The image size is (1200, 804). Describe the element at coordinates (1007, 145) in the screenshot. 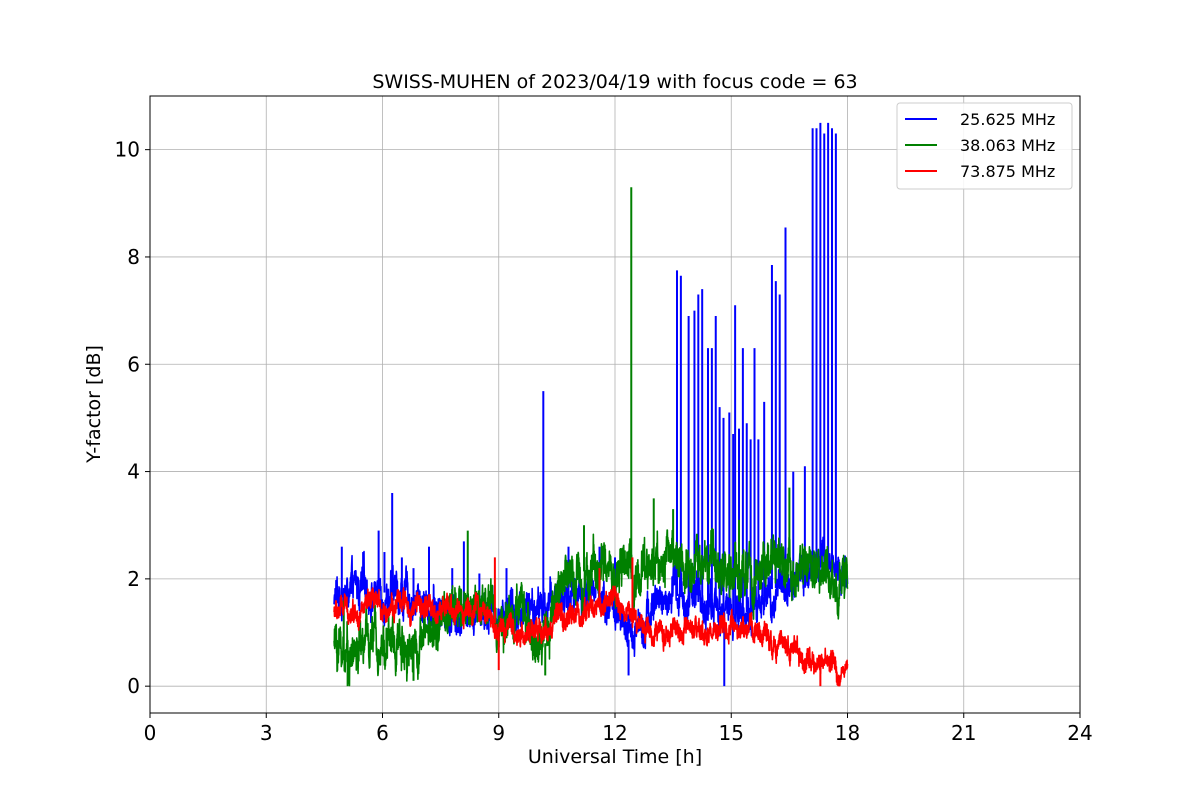

I see `legend-label: 38.063 MHz` at that location.